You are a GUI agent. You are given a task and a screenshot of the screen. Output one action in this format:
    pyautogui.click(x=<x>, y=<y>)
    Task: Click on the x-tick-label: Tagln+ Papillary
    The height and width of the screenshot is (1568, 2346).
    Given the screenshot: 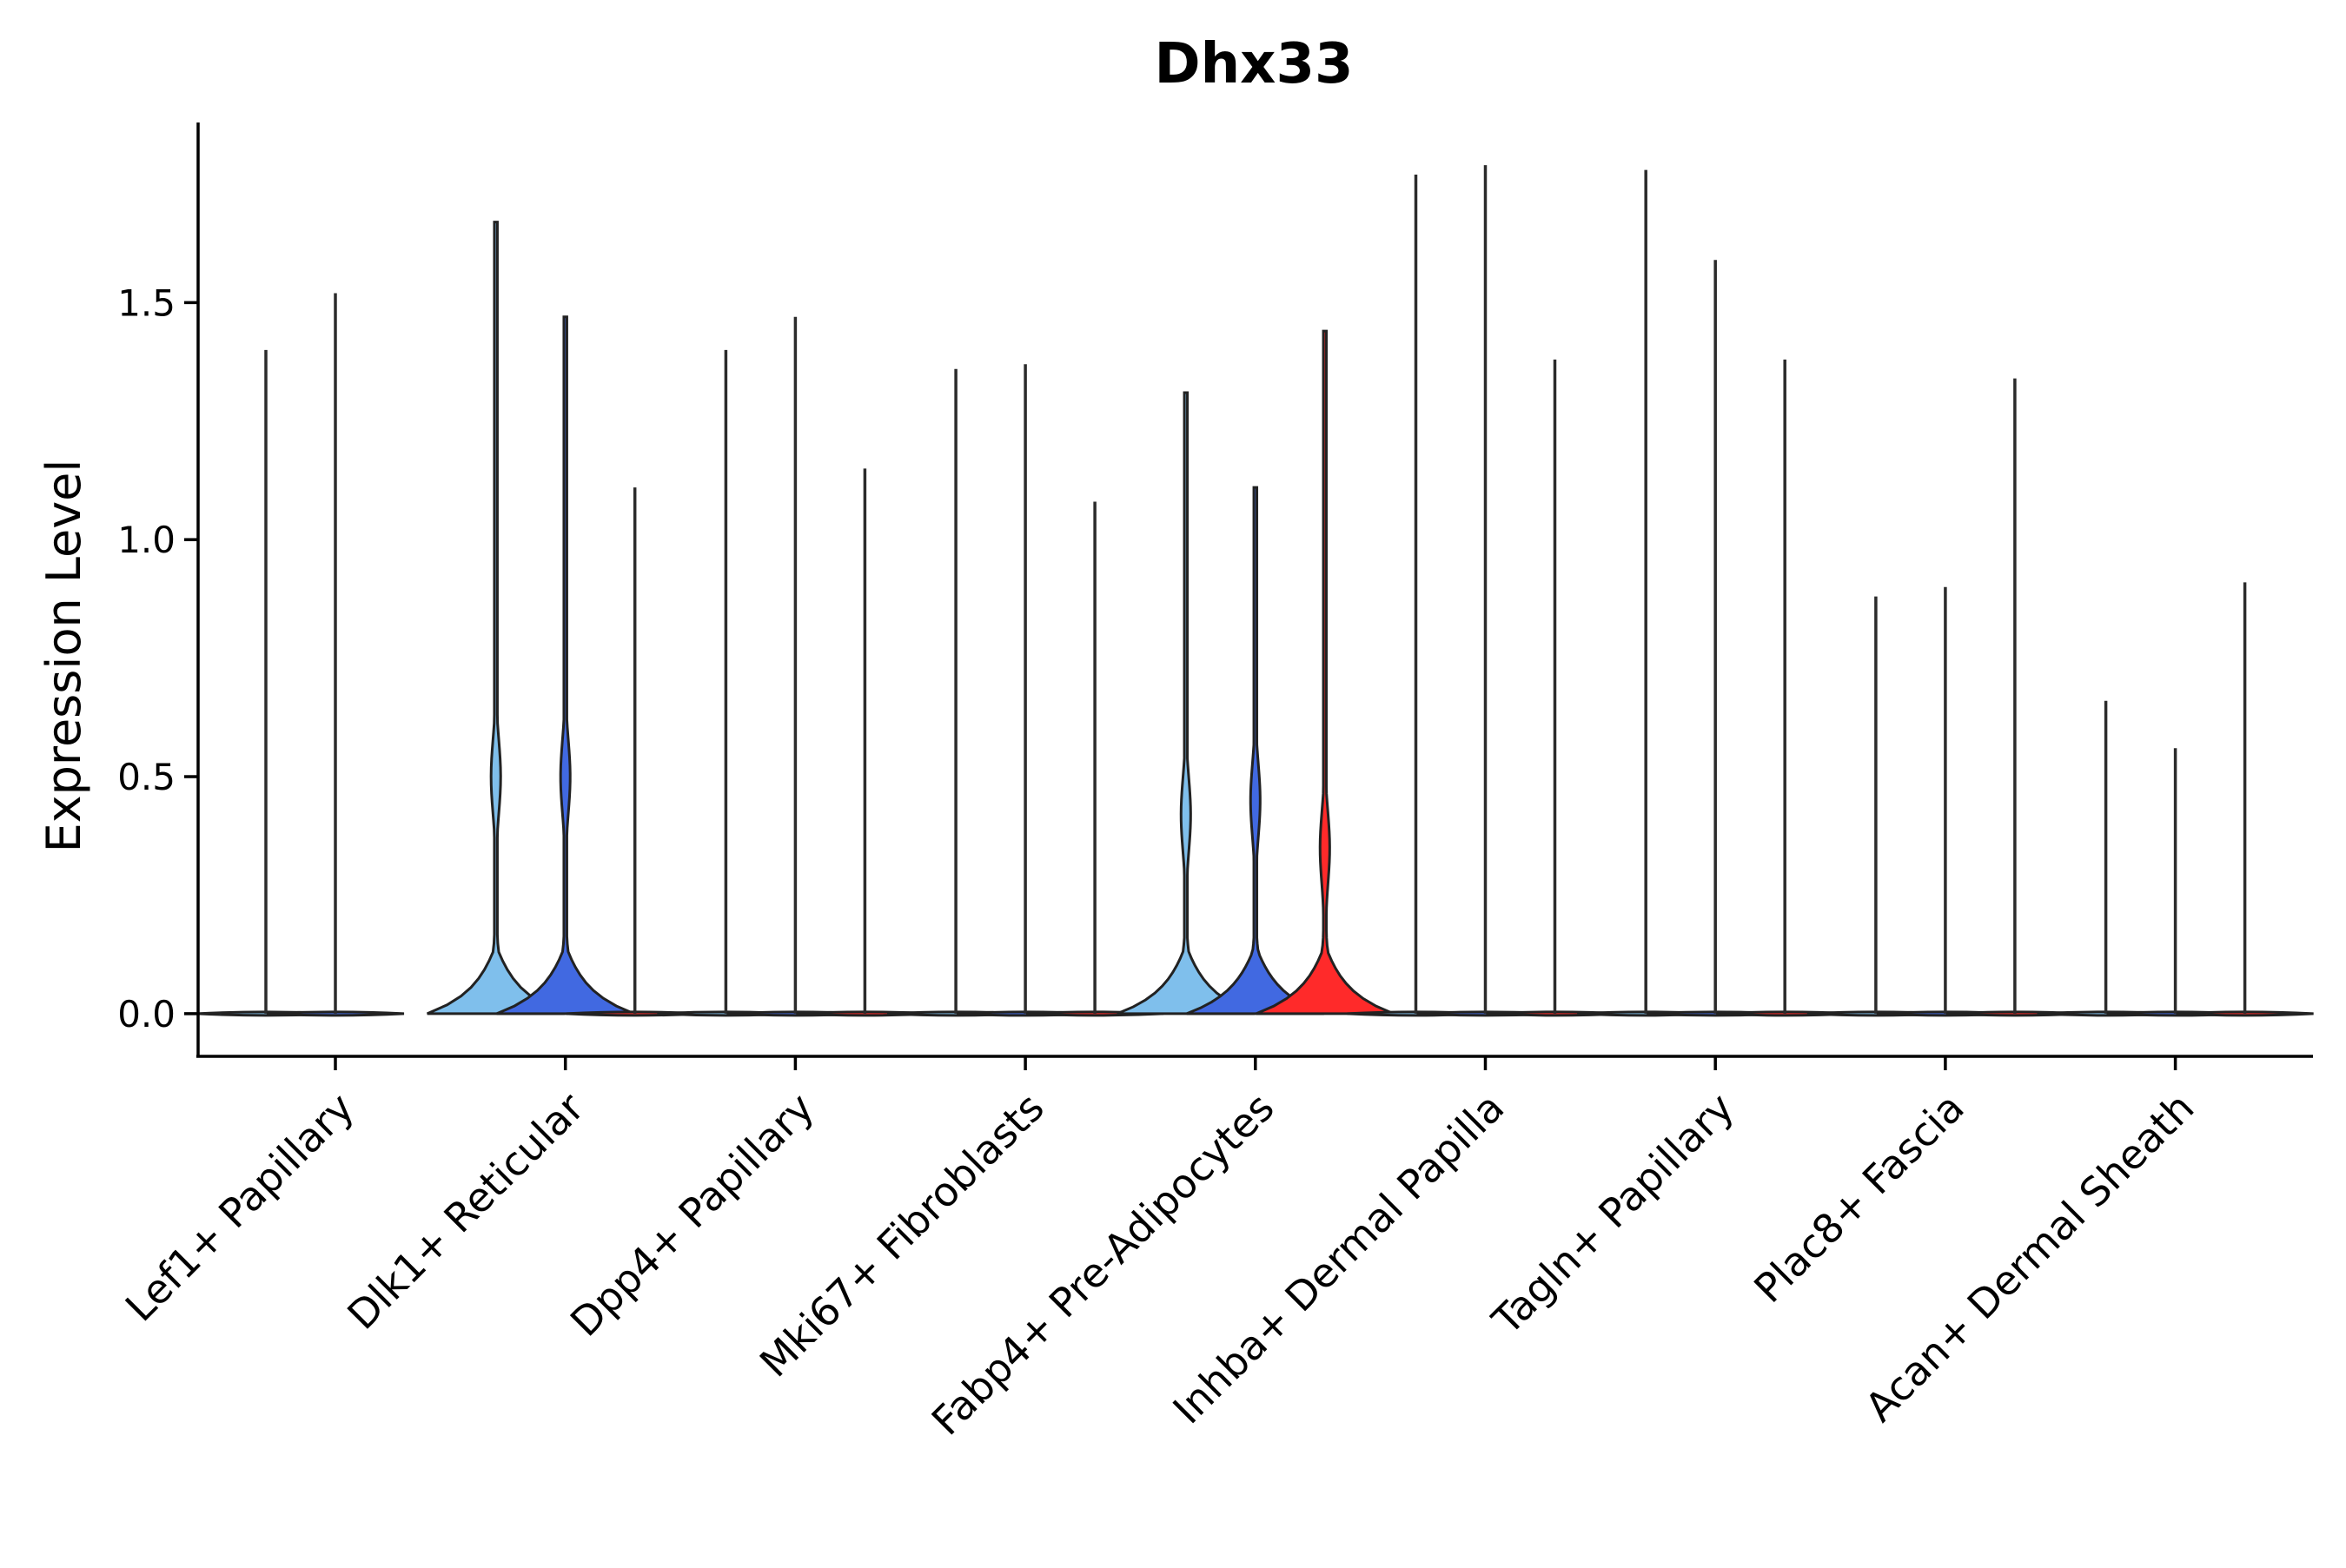 What is the action you would take?
    pyautogui.click(x=1612, y=1214)
    